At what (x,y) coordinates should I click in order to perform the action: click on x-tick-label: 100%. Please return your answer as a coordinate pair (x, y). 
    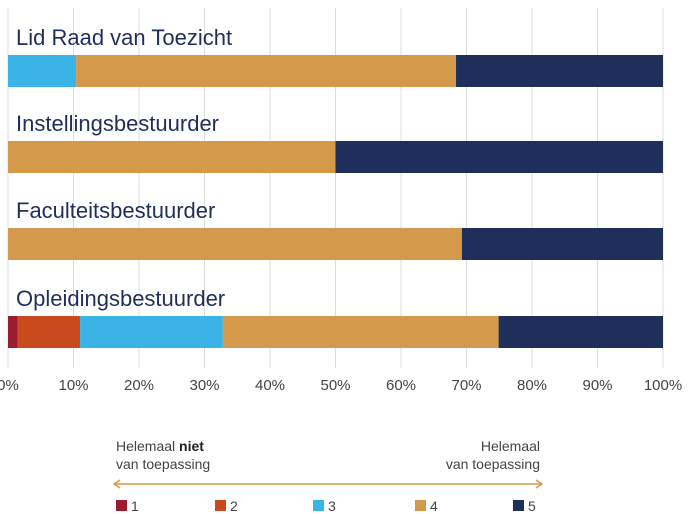
    Looking at the image, I should click on (663, 385).